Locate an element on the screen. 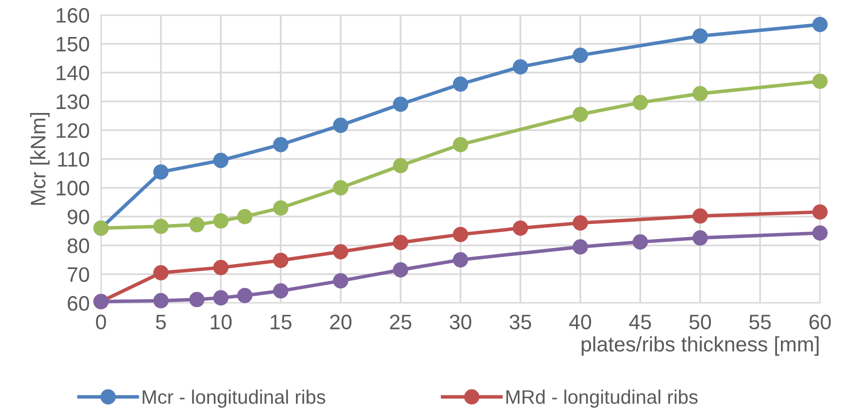 The image size is (844, 415). x-tick-label: 10 is located at coordinates (221, 322).